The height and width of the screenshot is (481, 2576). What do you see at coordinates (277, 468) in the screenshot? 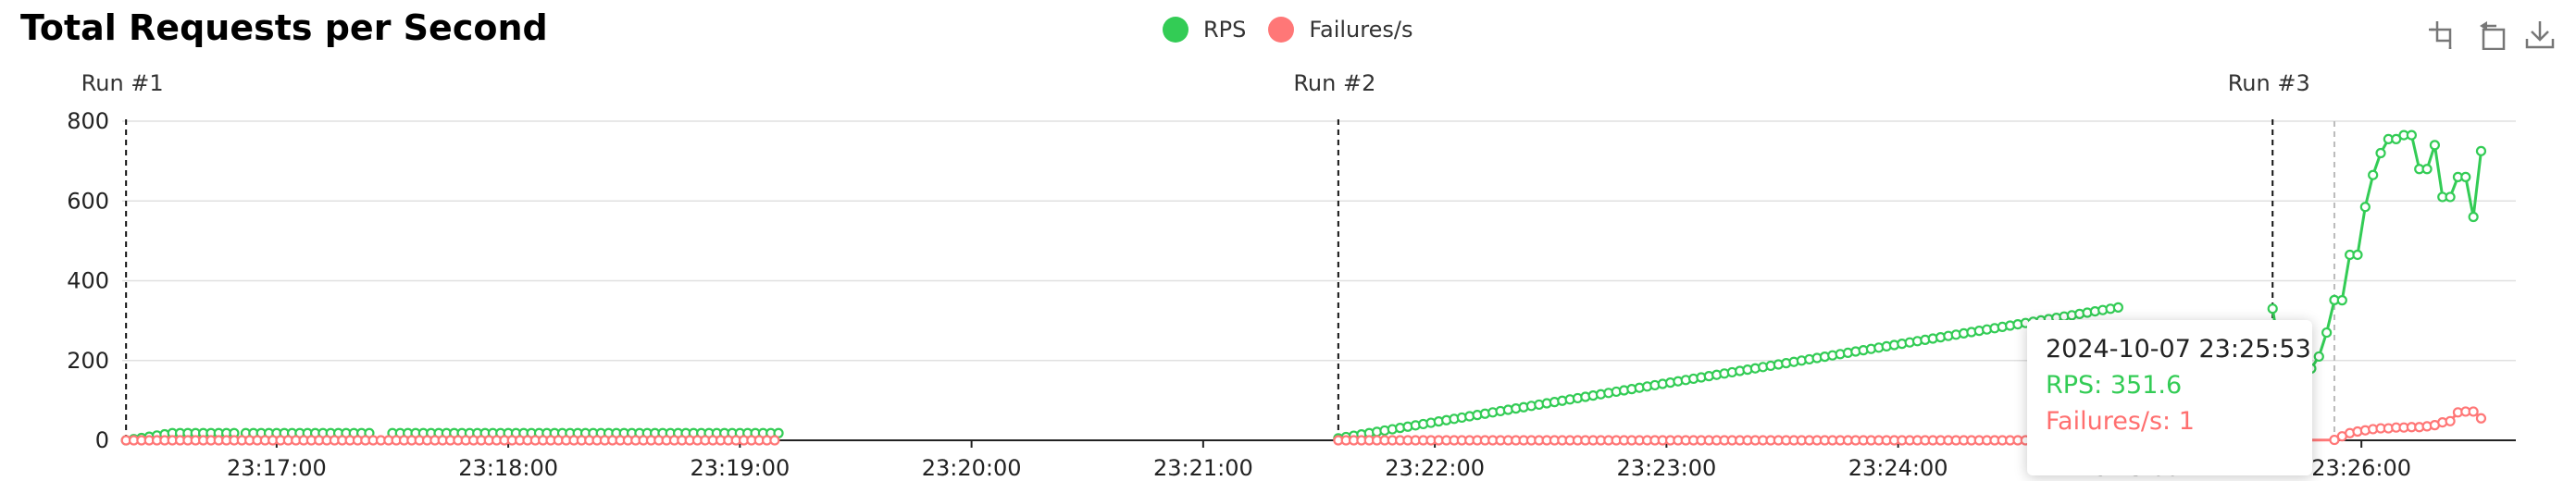
I see `x-tick-label: 23:17:00` at bounding box center [277, 468].